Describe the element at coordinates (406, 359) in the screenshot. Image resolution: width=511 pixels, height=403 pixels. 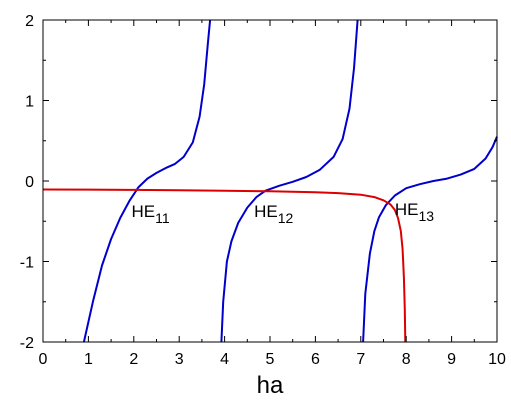
I see `x-tick-label: 8` at that location.